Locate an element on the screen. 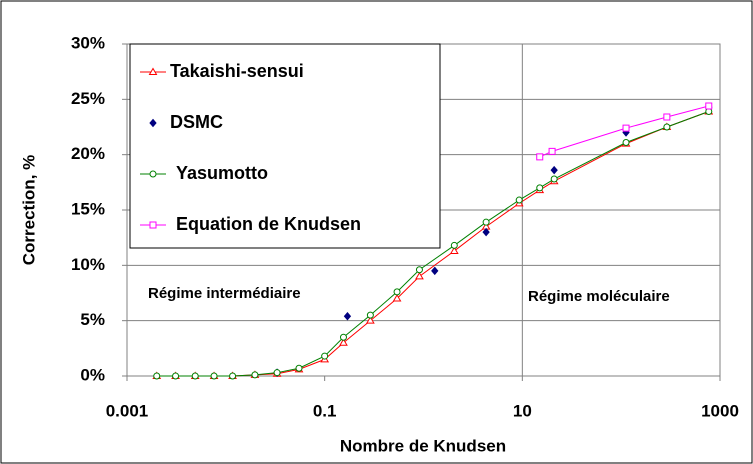 Image resolution: width=753 pixels, height=464 pixels. y-tick-label: 5% is located at coordinates (92, 319).